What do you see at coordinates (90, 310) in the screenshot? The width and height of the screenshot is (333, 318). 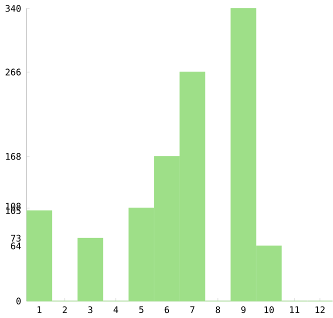 I see `x-tick-label: 3` at bounding box center [90, 310].